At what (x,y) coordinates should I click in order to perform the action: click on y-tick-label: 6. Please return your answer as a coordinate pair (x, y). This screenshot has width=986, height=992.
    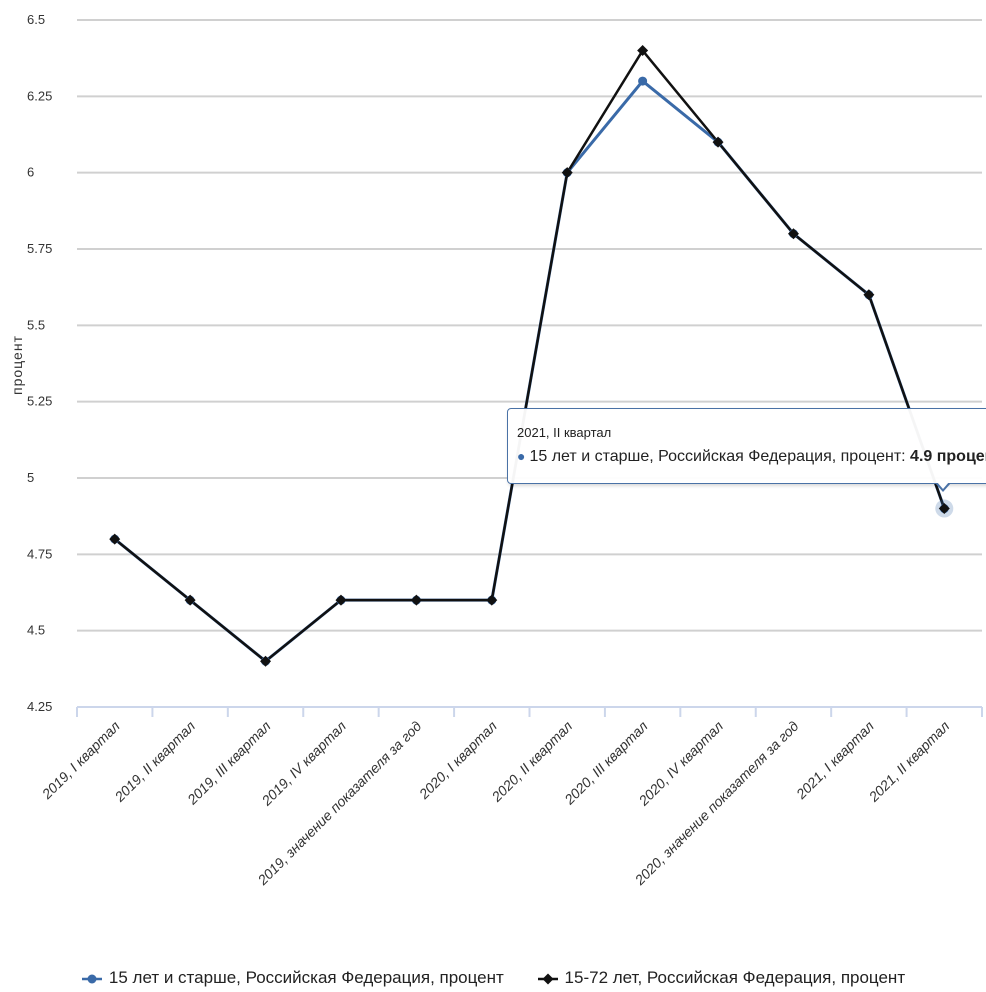
    Looking at the image, I should click on (30, 172).